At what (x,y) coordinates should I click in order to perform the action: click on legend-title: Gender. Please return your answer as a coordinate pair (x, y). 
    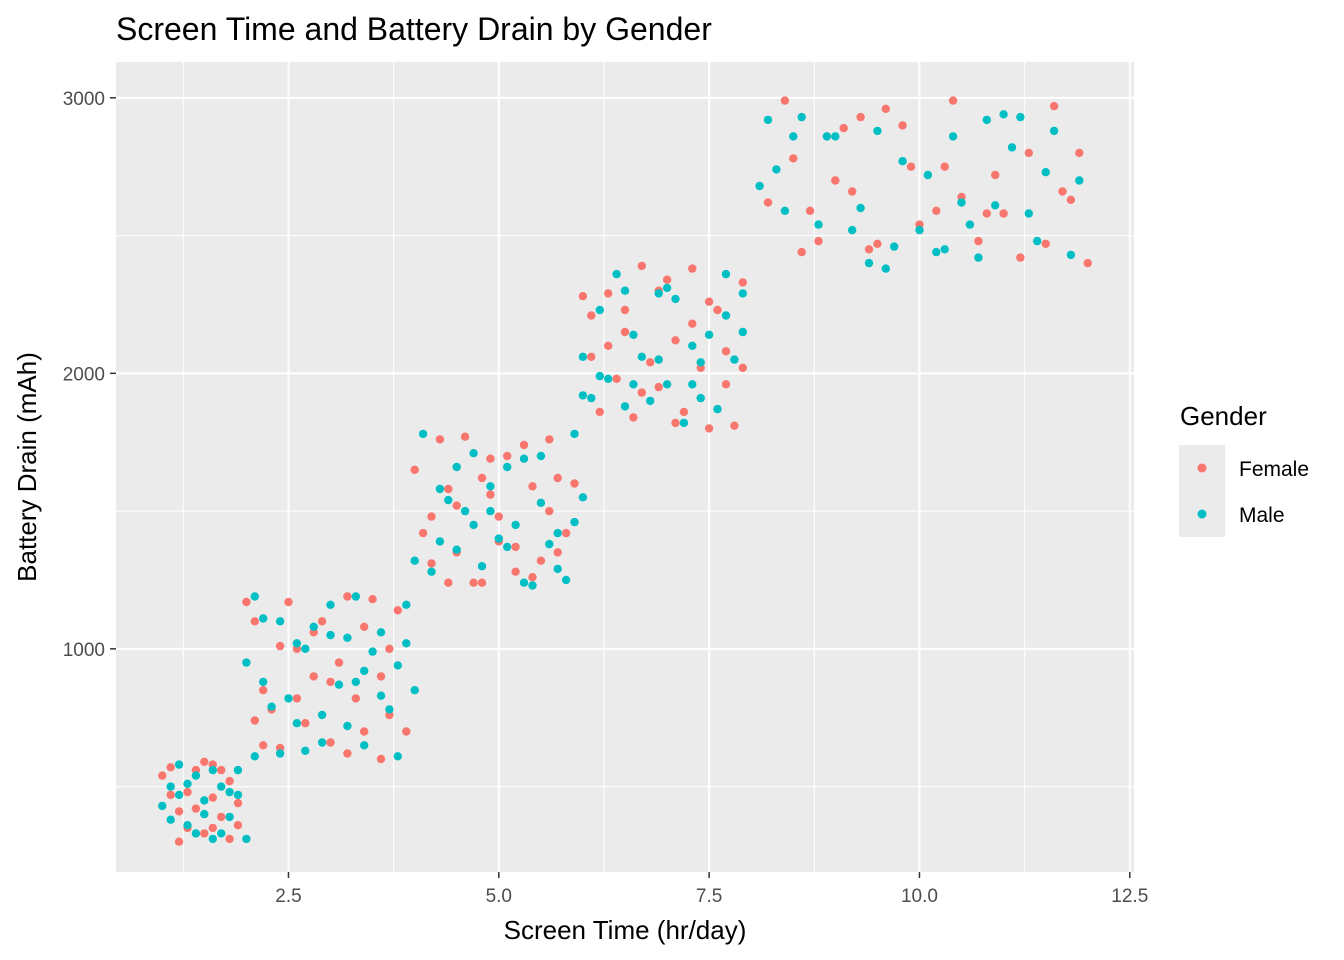
    Looking at the image, I should click on (1223, 416).